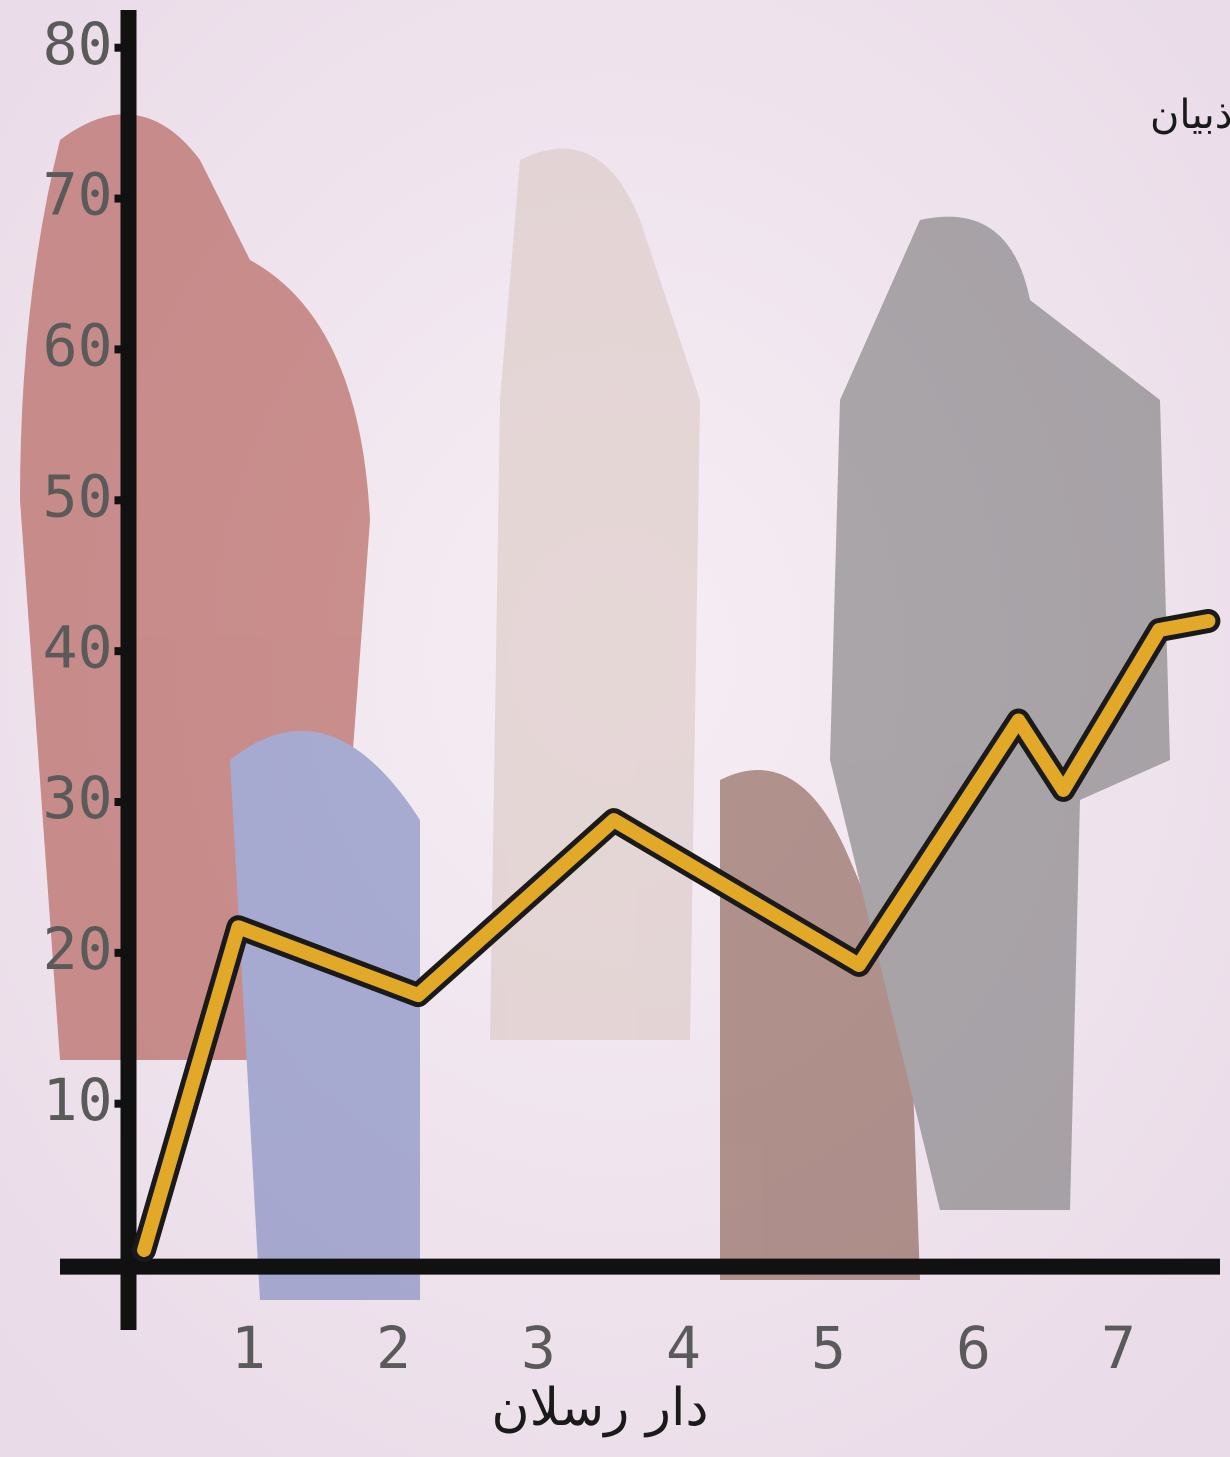 This screenshot has height=1457, width=1230. What do you see at coordinates (973, 1348) in the screenshot?
I see `x-tick-label: 6` at bounding box center [973, 1348].